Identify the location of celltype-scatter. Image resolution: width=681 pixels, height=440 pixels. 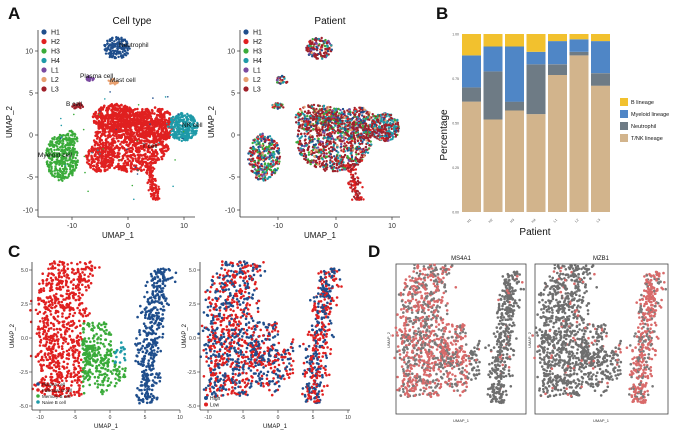
(122, 118).